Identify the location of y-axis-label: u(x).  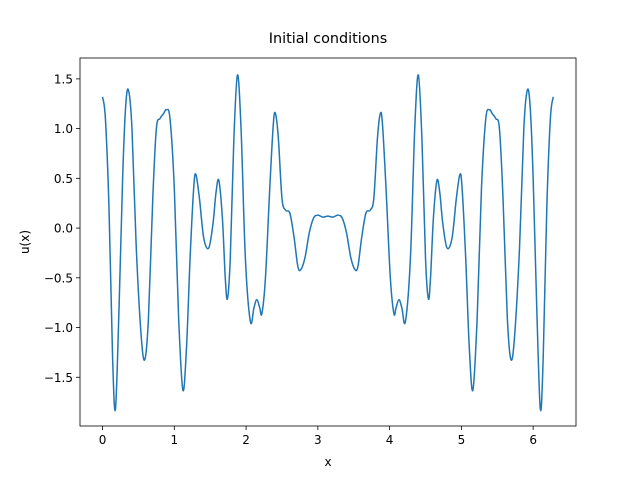
(25, 242).